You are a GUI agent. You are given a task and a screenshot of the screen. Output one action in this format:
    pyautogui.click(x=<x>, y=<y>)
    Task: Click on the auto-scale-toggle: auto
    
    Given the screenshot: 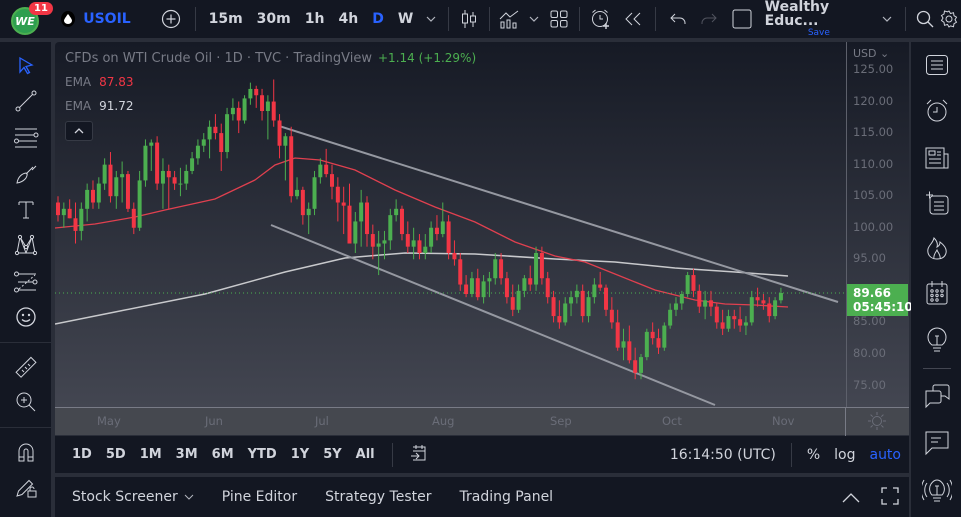 What is the action you would take?
    pyautogui.click(x=885, y=454)
    